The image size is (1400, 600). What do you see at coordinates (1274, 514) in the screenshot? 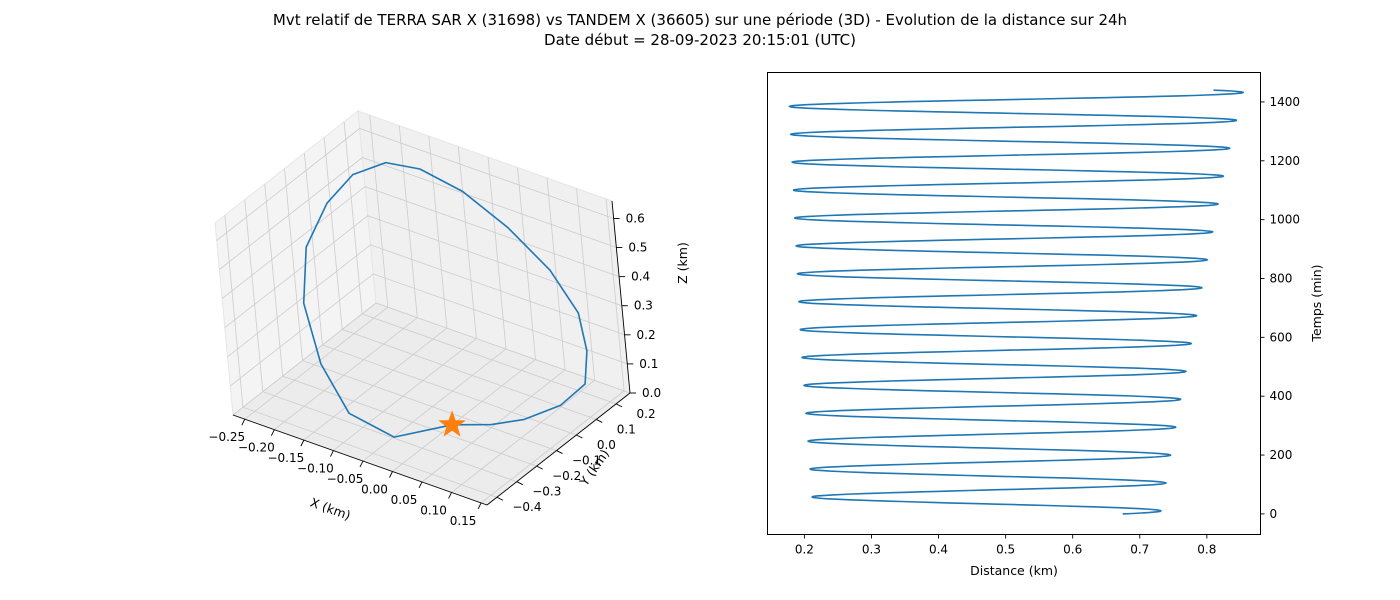
I see `y-tick-label: 0` at bounding box center [1274, 514].